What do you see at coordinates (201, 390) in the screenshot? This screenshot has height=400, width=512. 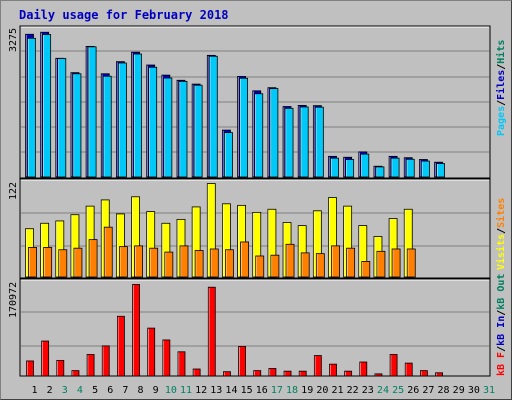 I see `day-label: 12` at bounding box center [201, 390].